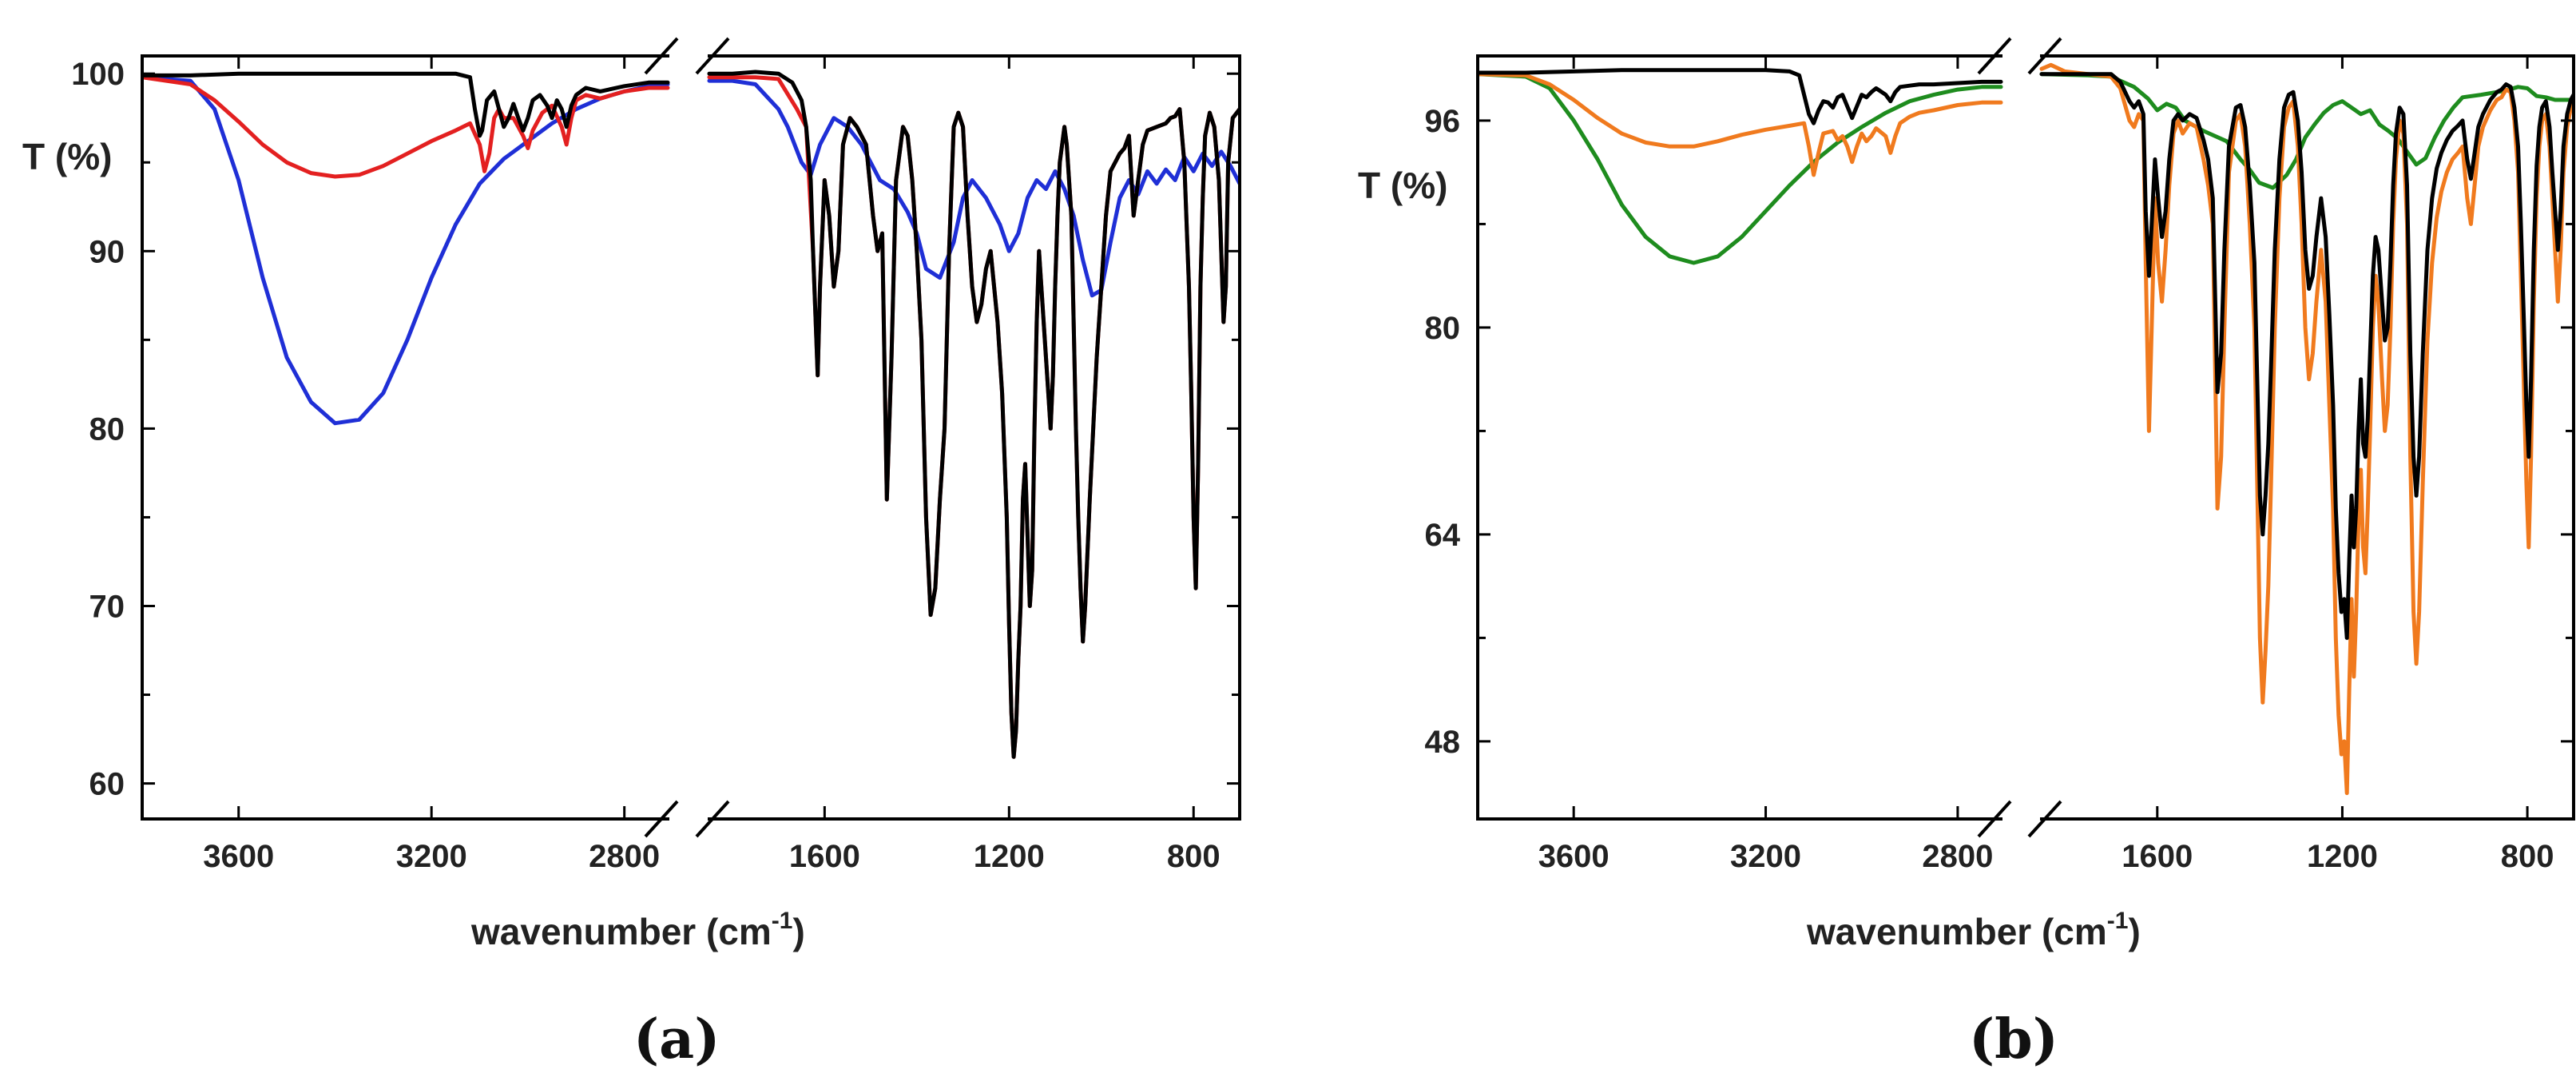  I want to click on panel-a-x-tick-label: 3200, so click(431, 856).